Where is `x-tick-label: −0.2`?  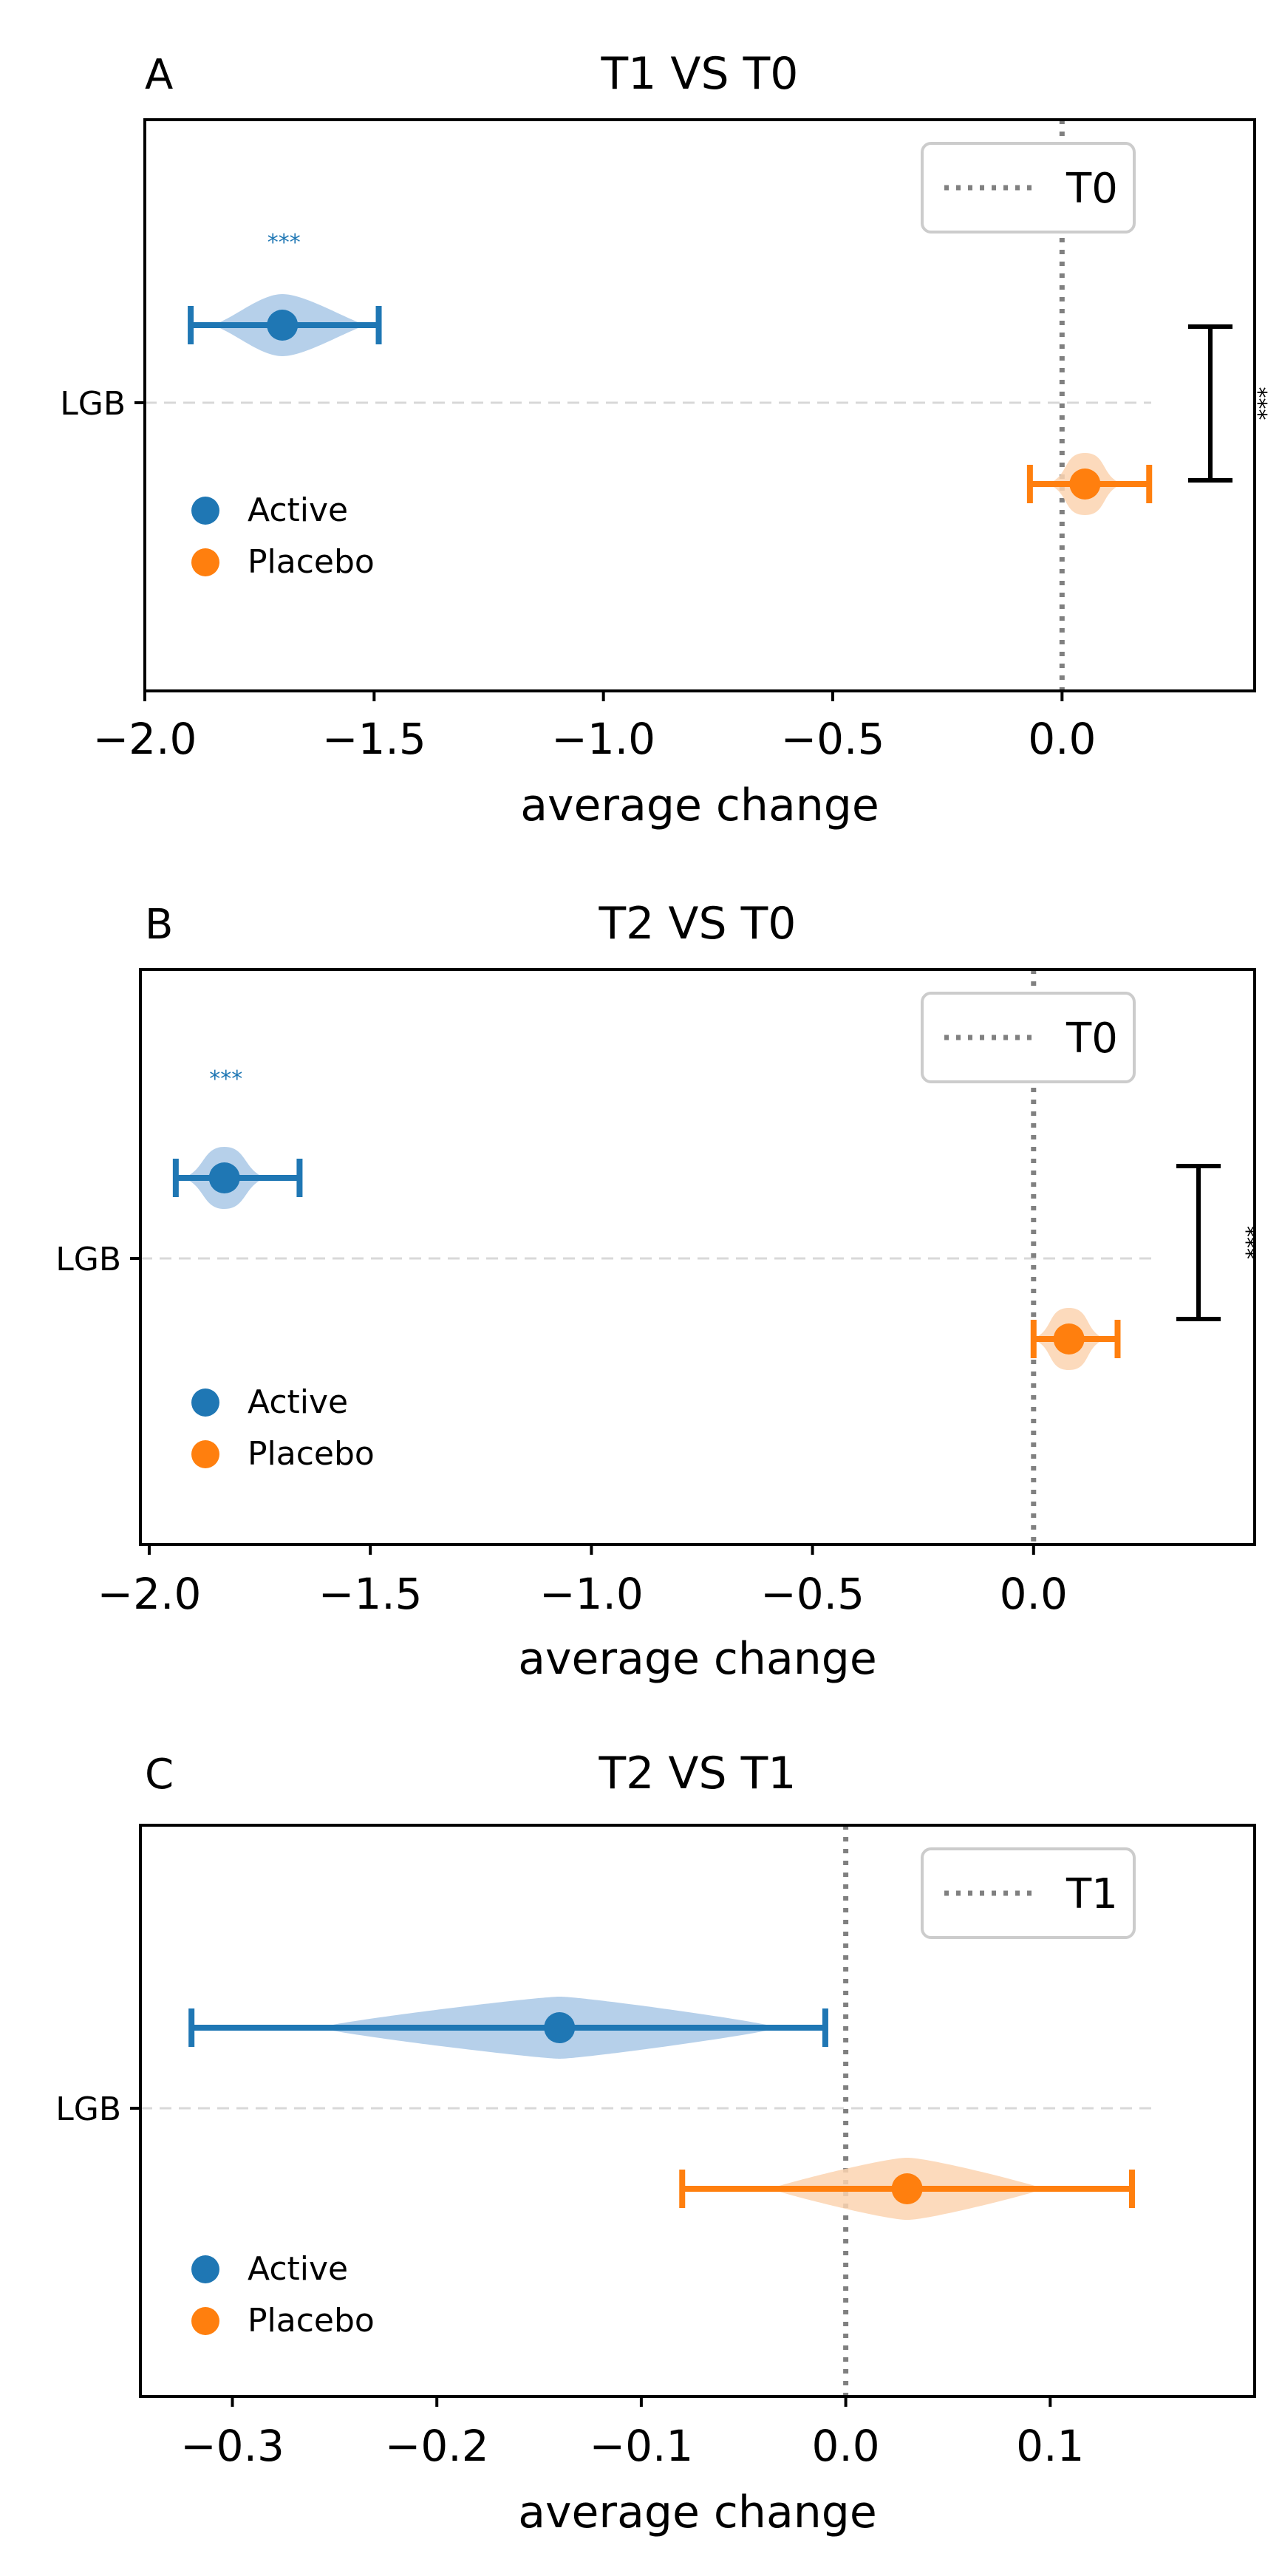 x-tick-label: −0.2 is located at coordinates (437, 2446).